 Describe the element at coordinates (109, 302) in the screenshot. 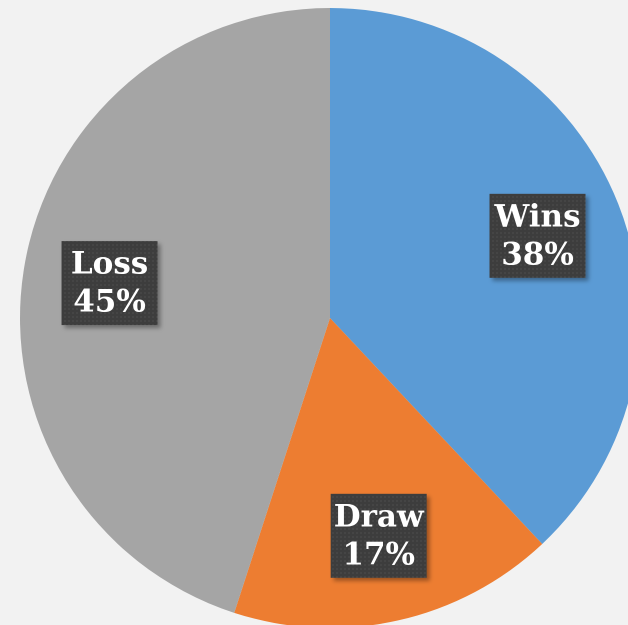

I see `data-label-value: 45%` at that location.